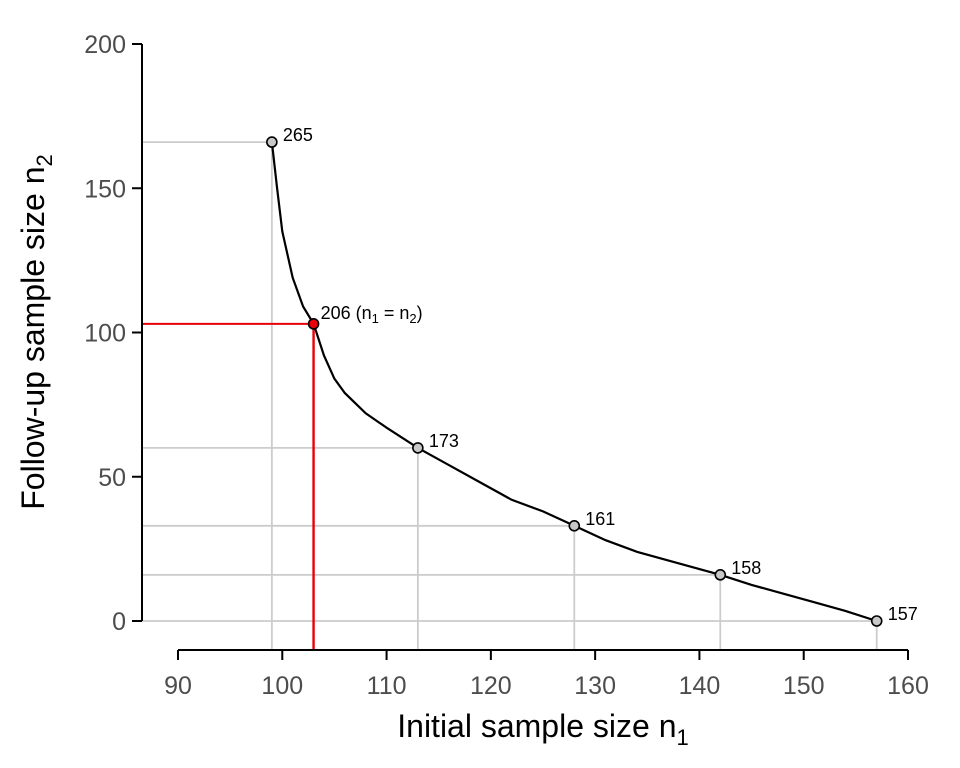 Image resolution: width=960 pixels, height=768 pixels. I want to click on x-tick-label: 130, so click(595, 686).